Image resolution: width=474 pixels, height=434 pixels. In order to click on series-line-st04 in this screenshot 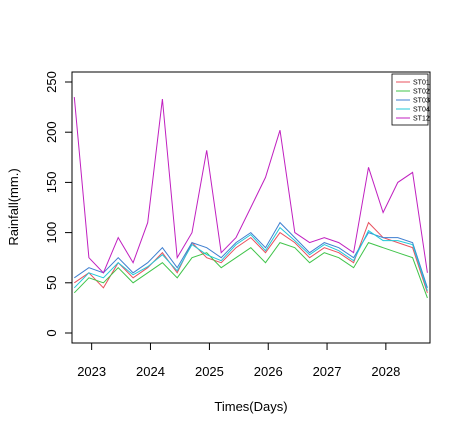, I will do `click(250, 258)`.